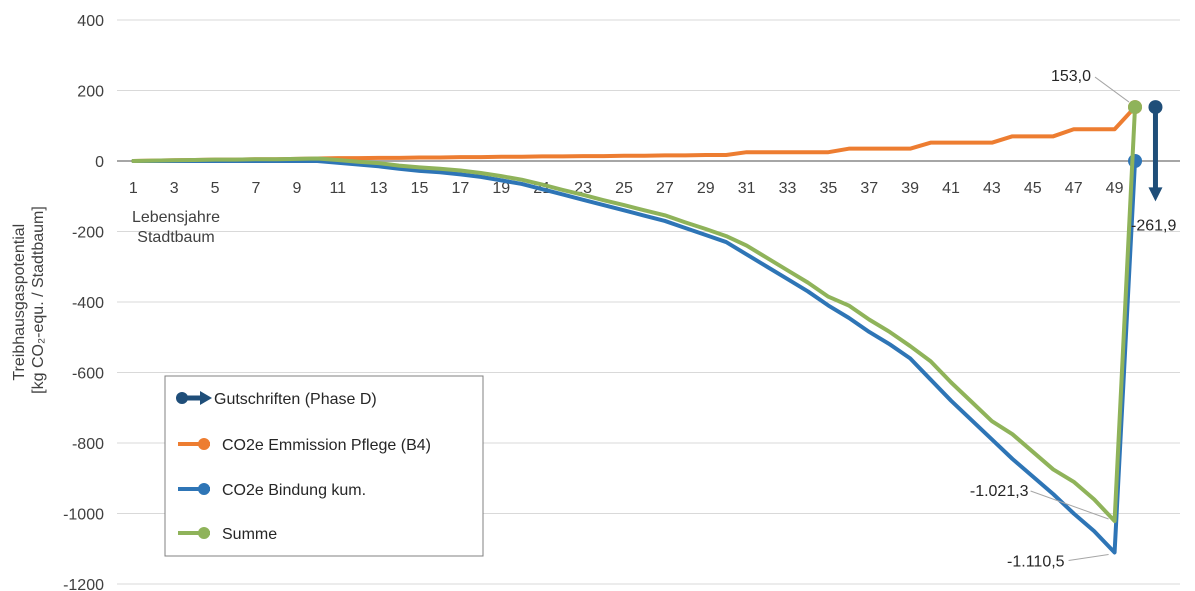 The width and height of the screenshot is (1195, 591). What do you see at coordinates (501, 188) in the screenshot?
I see `x-tick-label: 19` at bounding box center [501, 188].